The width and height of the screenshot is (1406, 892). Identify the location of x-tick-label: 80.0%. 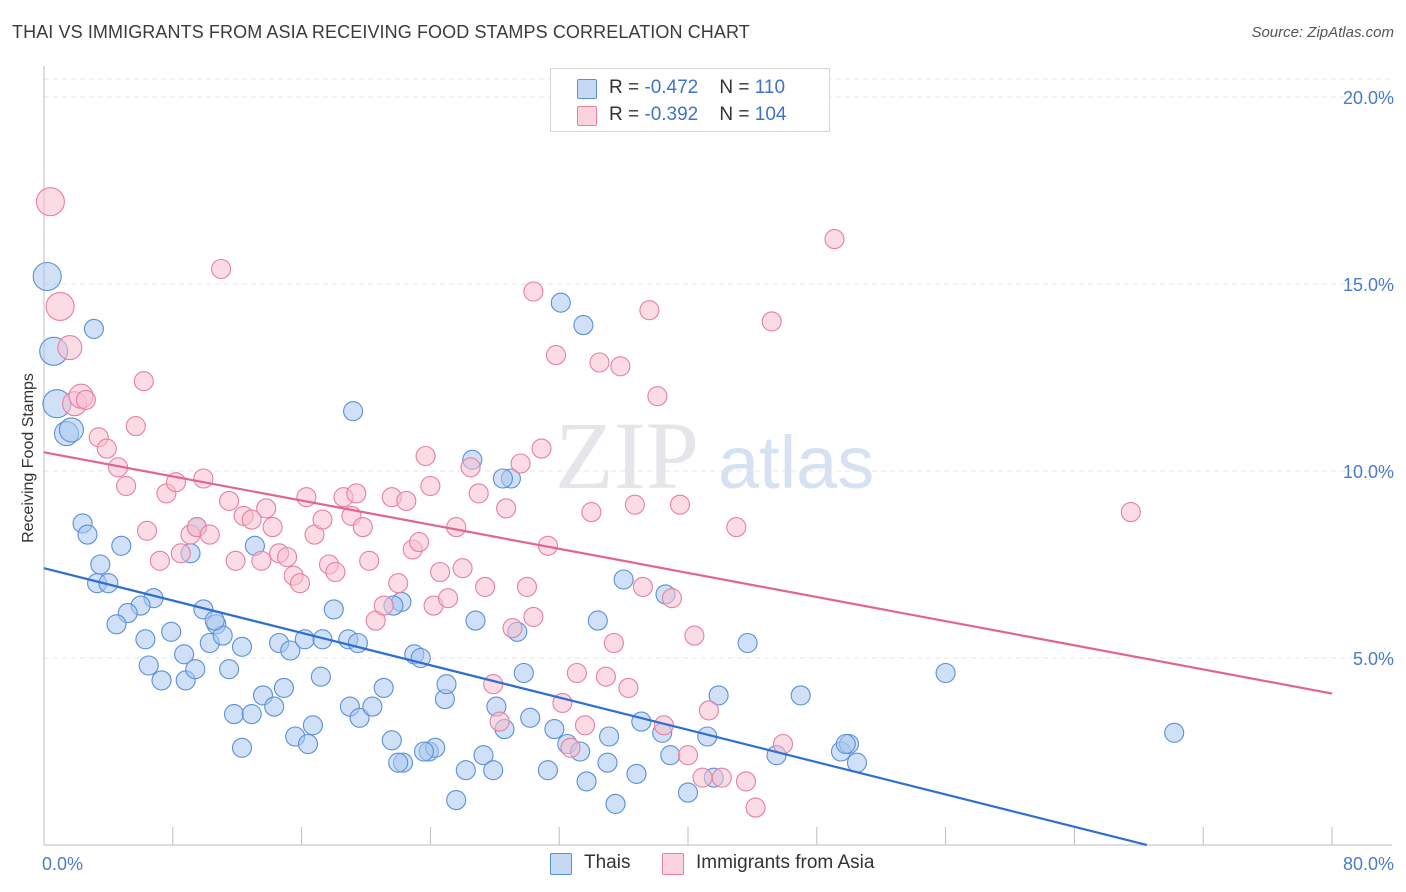
(1368, 864).